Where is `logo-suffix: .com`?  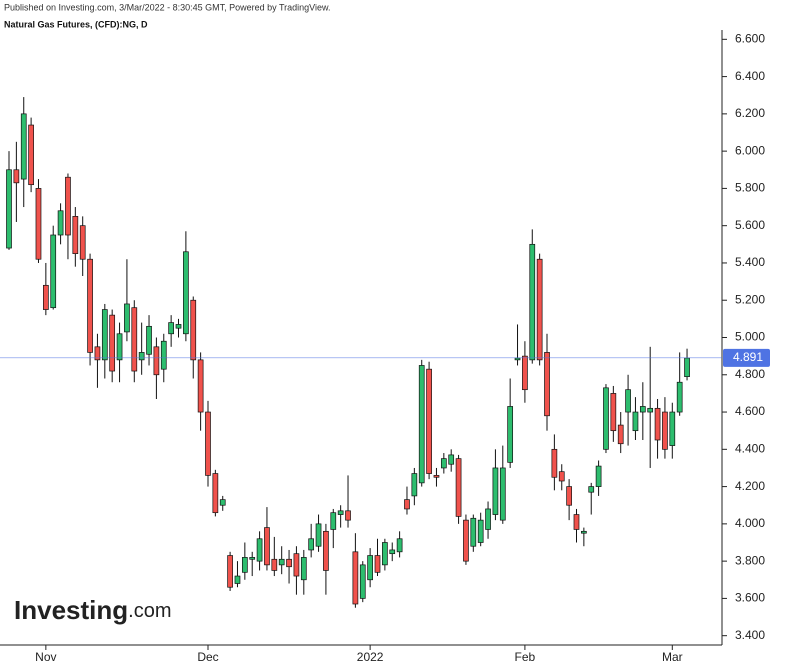 logo-suffix: .com is located at coordinates (149, 611).